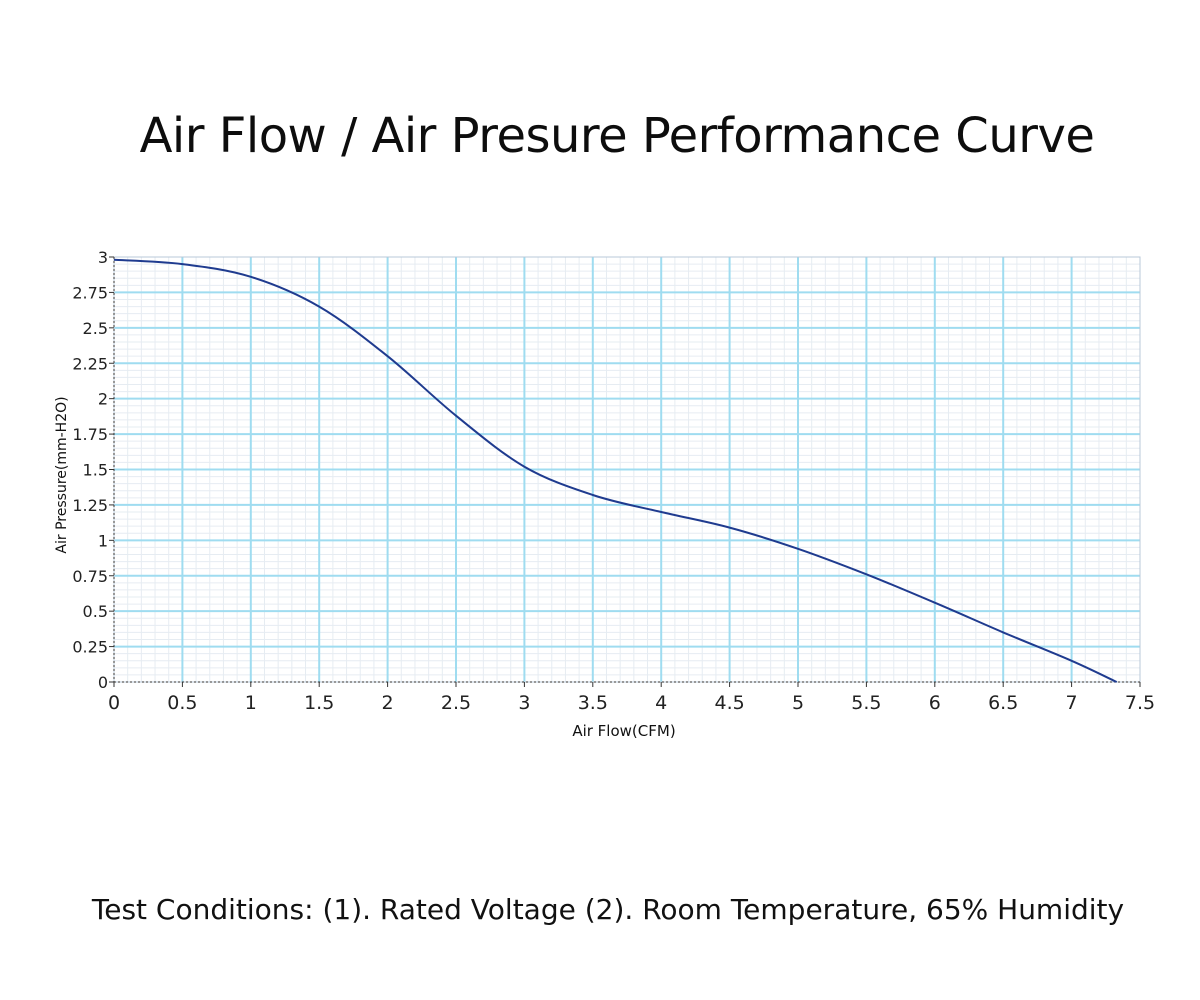 The image size is (1200, 1000). Describe the element at coordinates (1003, 703) in the screenshot. I see `x-tick-label: 6.5` at that location.